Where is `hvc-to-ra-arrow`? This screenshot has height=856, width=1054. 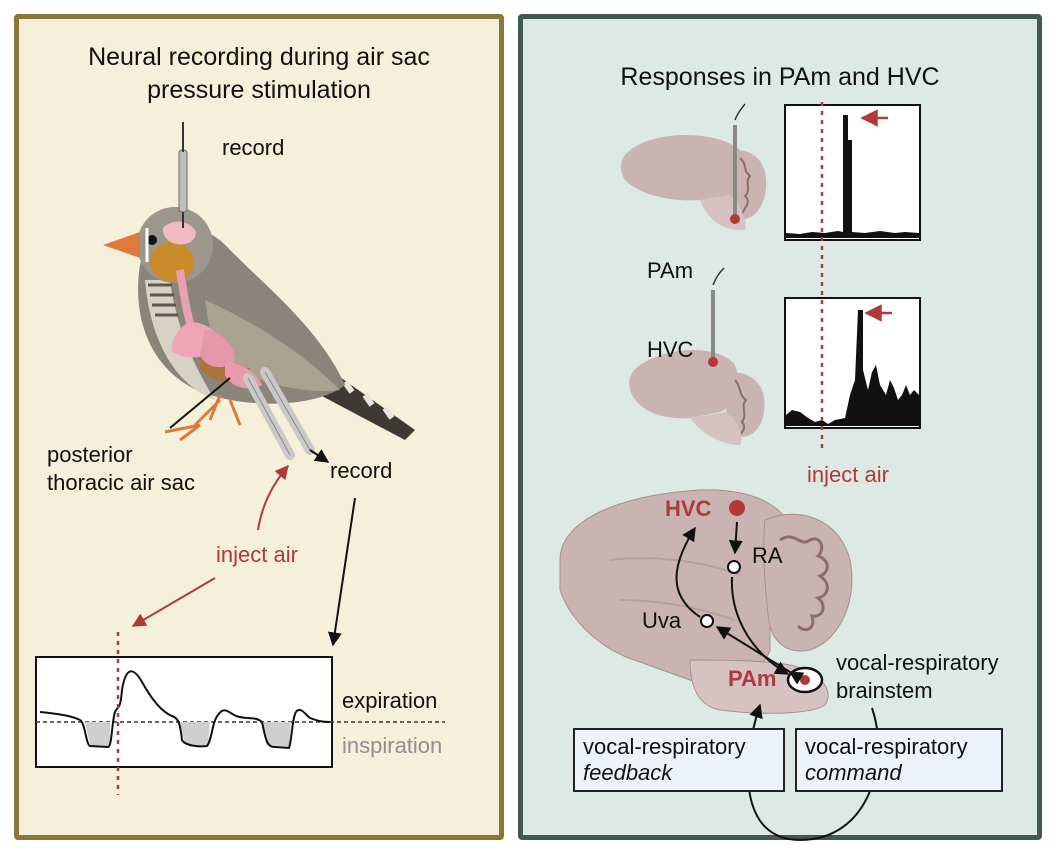
hvc-to-ra-arrow is located at coordinates (735, 538).